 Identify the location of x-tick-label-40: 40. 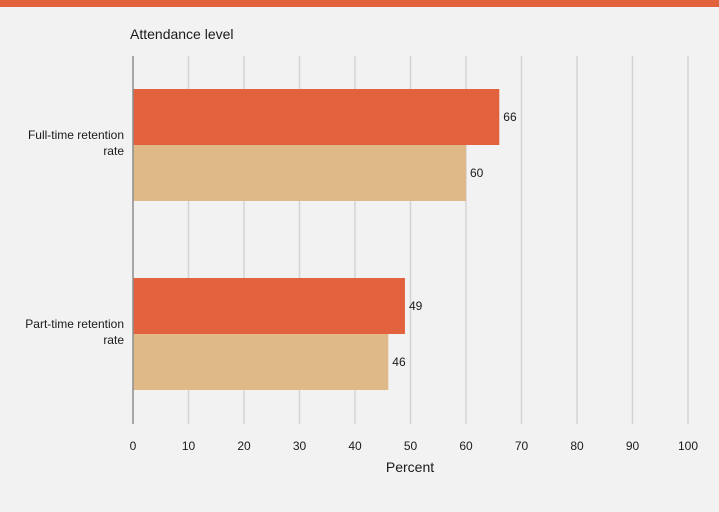
(355, 446).